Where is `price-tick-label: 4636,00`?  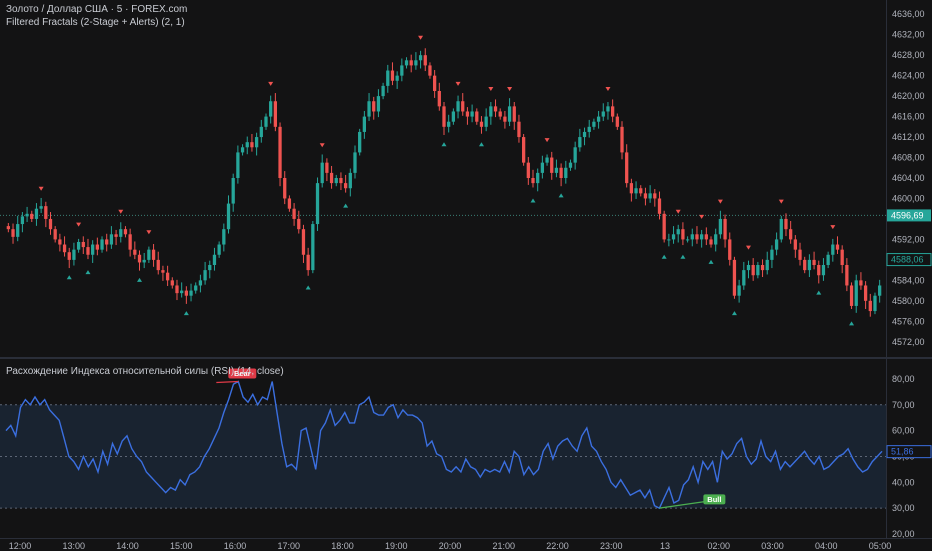 price-tick-label: 4636,00 is located at coordinates (908, 14).